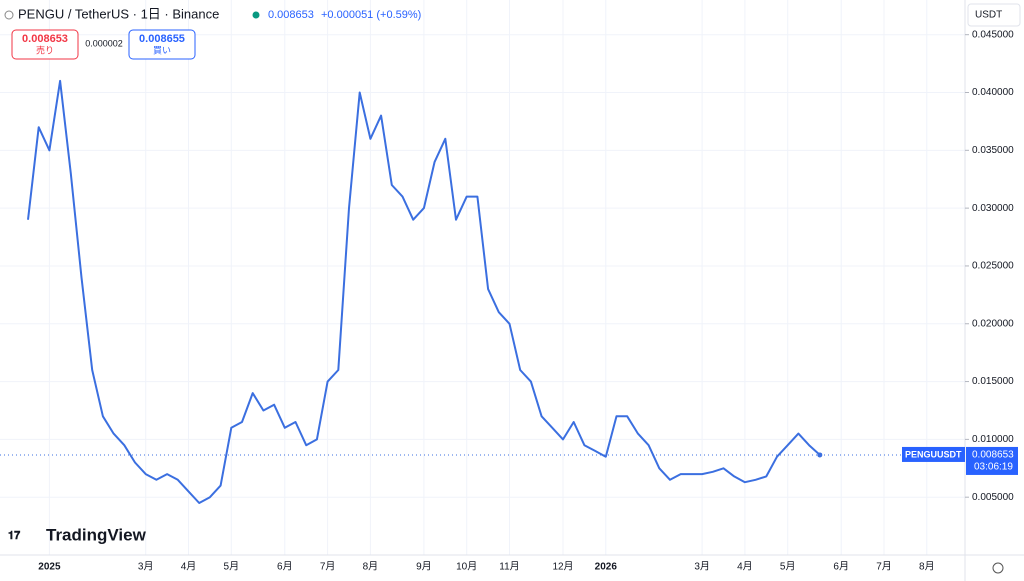  I want to click on settings-icon, so click(998, 568).